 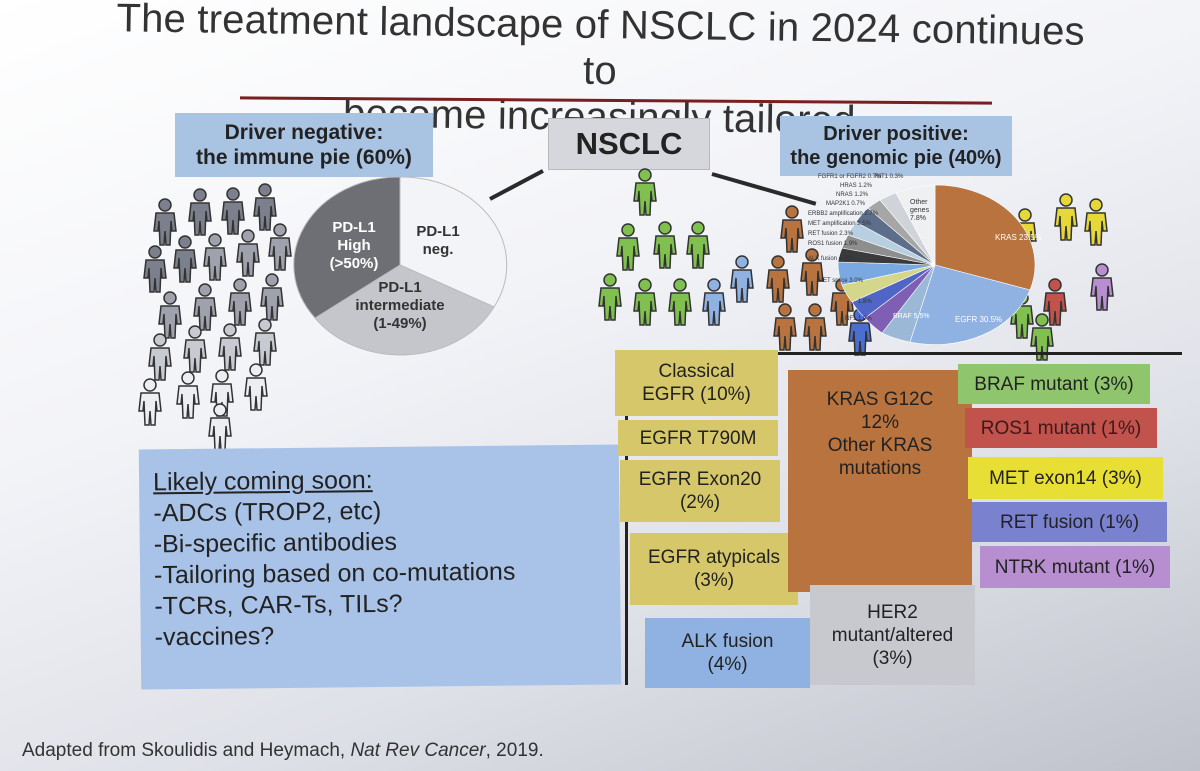 I want to click on citation-prefix: Adapted from Skoulidis and Heymach,, so click(x=186, y=750).